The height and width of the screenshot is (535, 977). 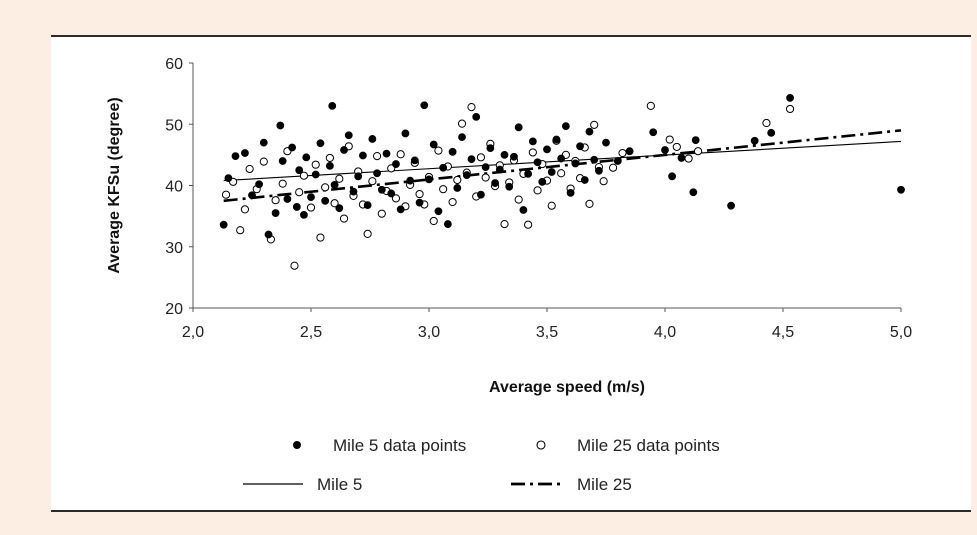 What do you see at coordinates (567, 387) in the screenshot?
I see `x-axis-title: Average speed (m/s)` at bounding box center [567, 387].